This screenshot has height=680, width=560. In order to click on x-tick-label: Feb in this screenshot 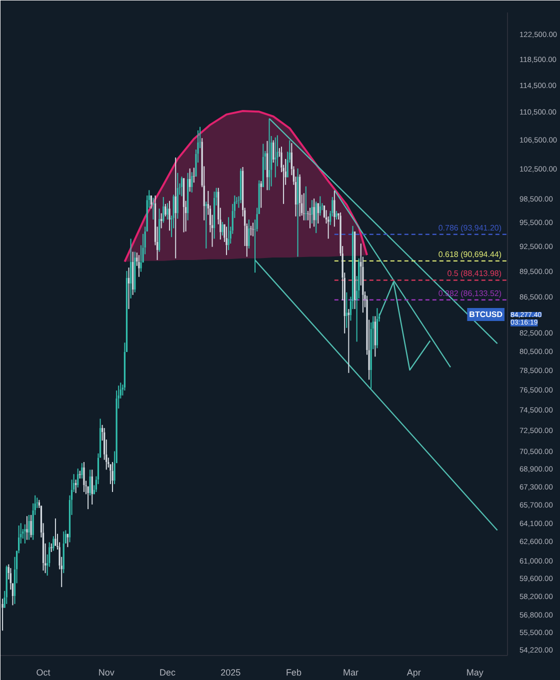, I will do `click(294, 673)`.